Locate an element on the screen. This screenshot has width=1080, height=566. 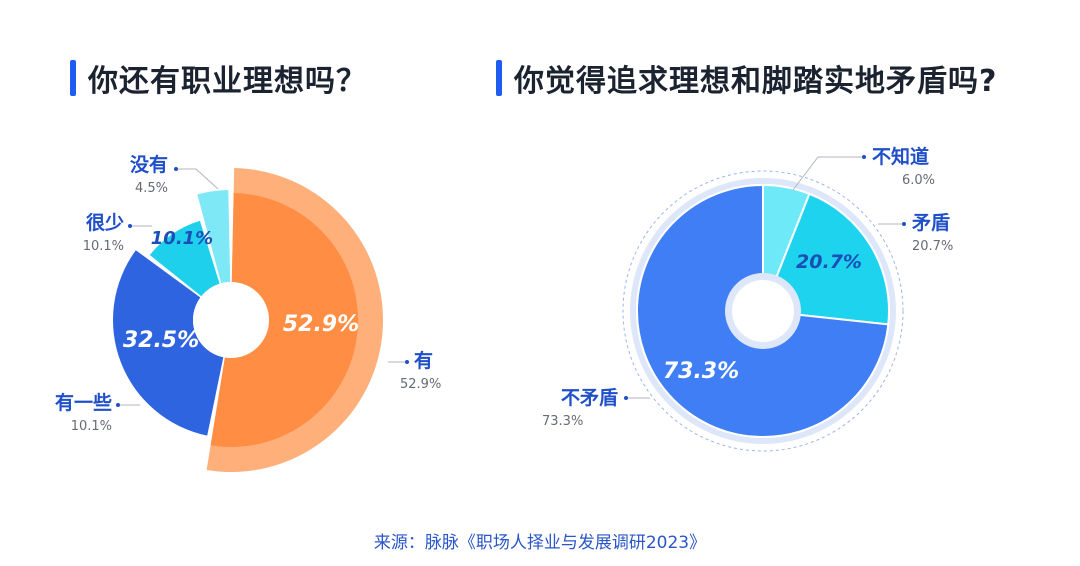
slice-you-yixie is located at coordinates (168, 343).